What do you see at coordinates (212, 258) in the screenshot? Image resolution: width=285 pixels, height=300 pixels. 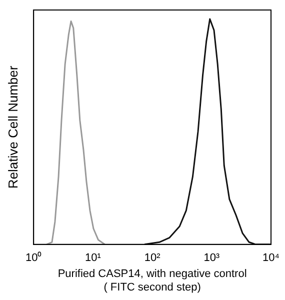 I see `x-tick-label: 10³` at bounding box center [212, 258].